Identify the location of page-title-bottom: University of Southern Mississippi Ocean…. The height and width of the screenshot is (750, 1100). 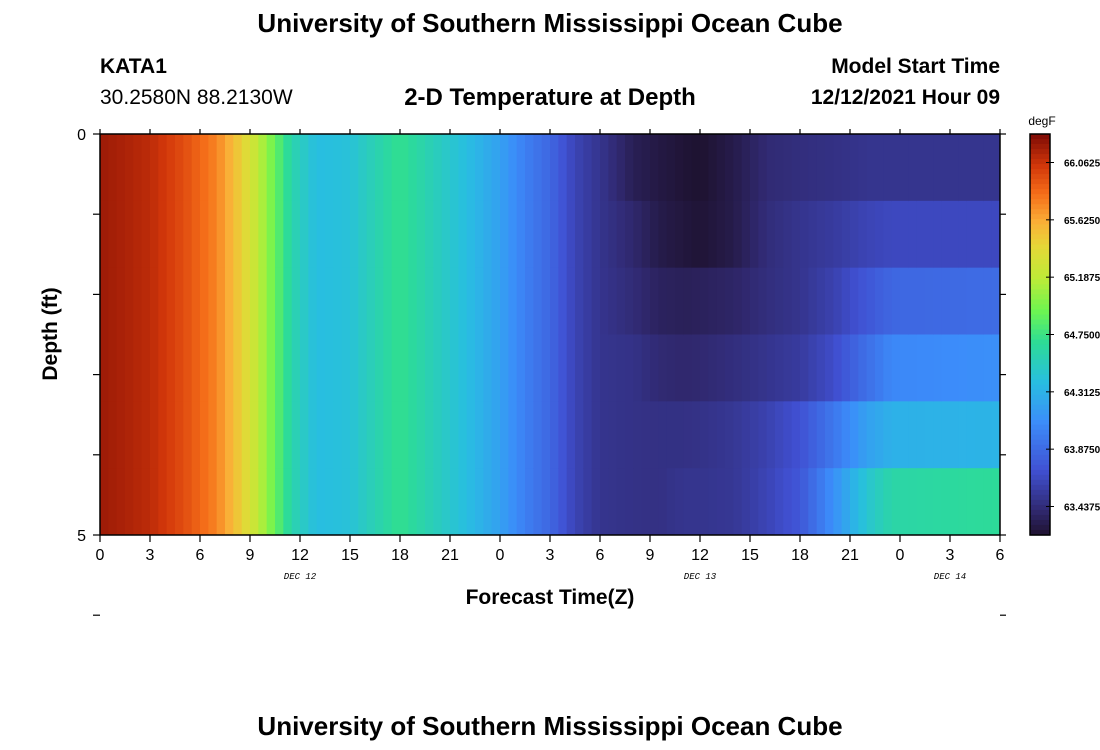
(550, 726).